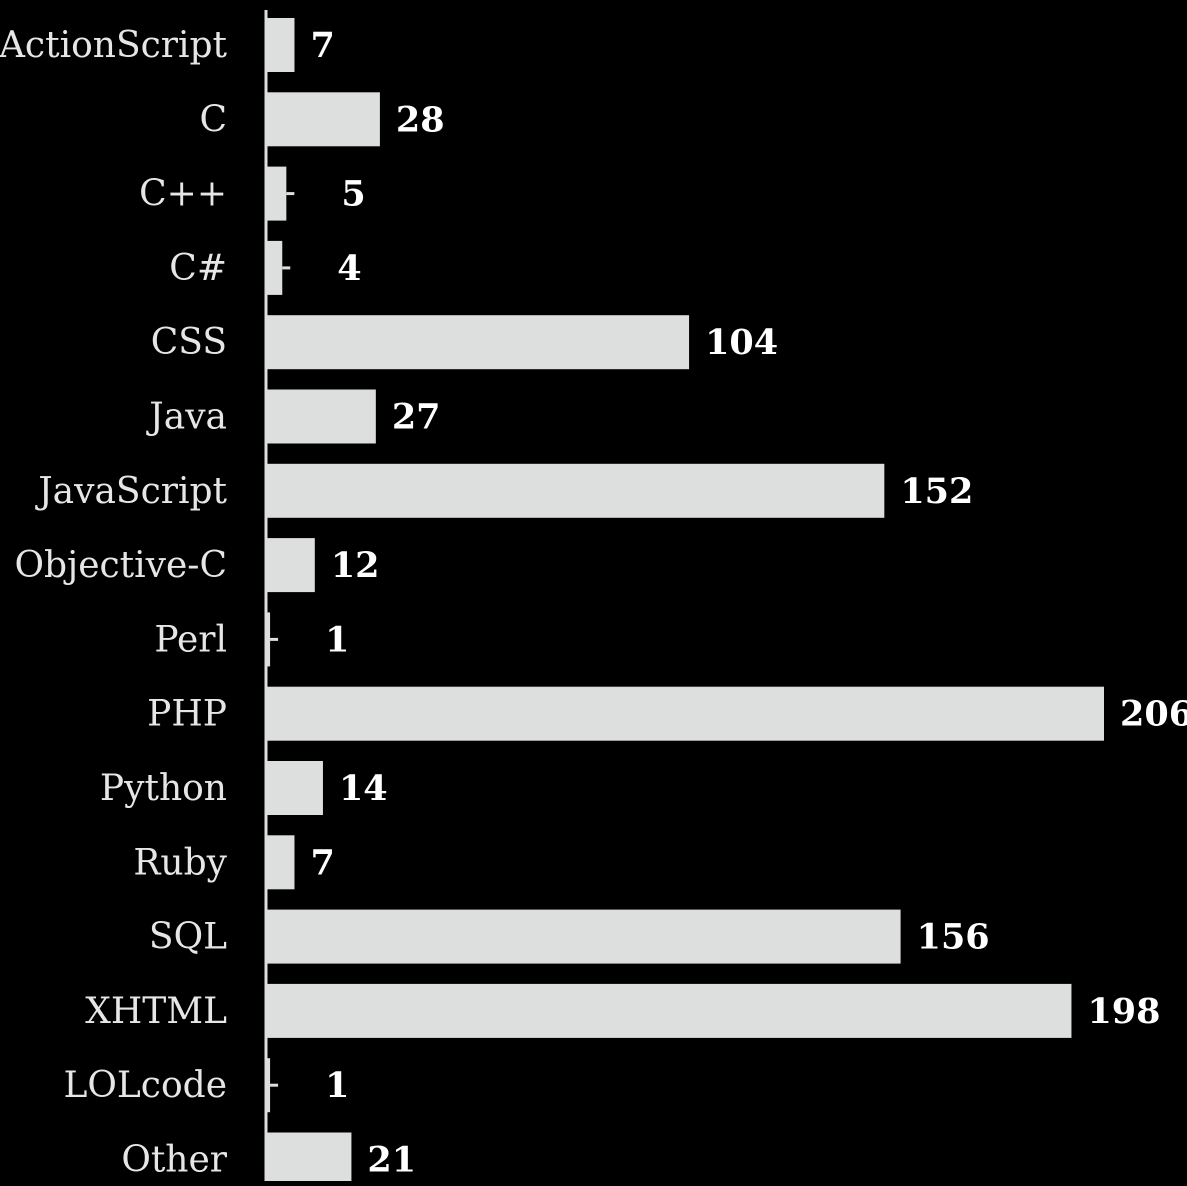  What do you see at coordinates (156, 1011) in the screenshot?
I see `category-label-xhtml: XHTML` at bounding box center [156, 1011].